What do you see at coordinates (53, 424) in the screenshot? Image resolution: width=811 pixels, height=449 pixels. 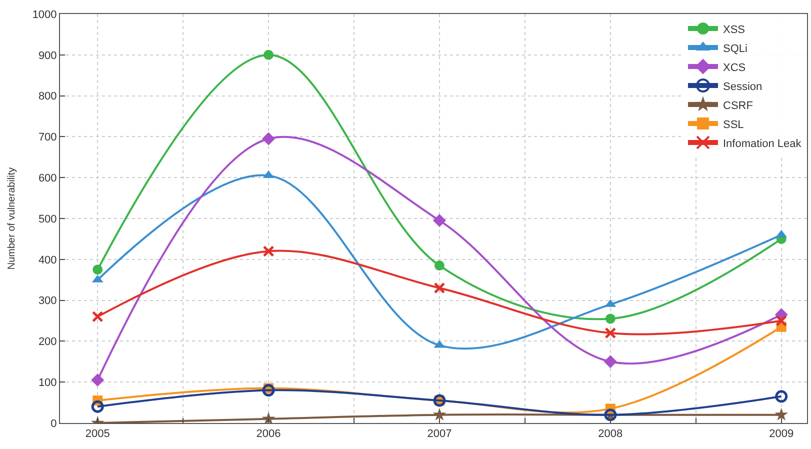 I see `y-tick-label: 0` at bounding box center [53, 424].